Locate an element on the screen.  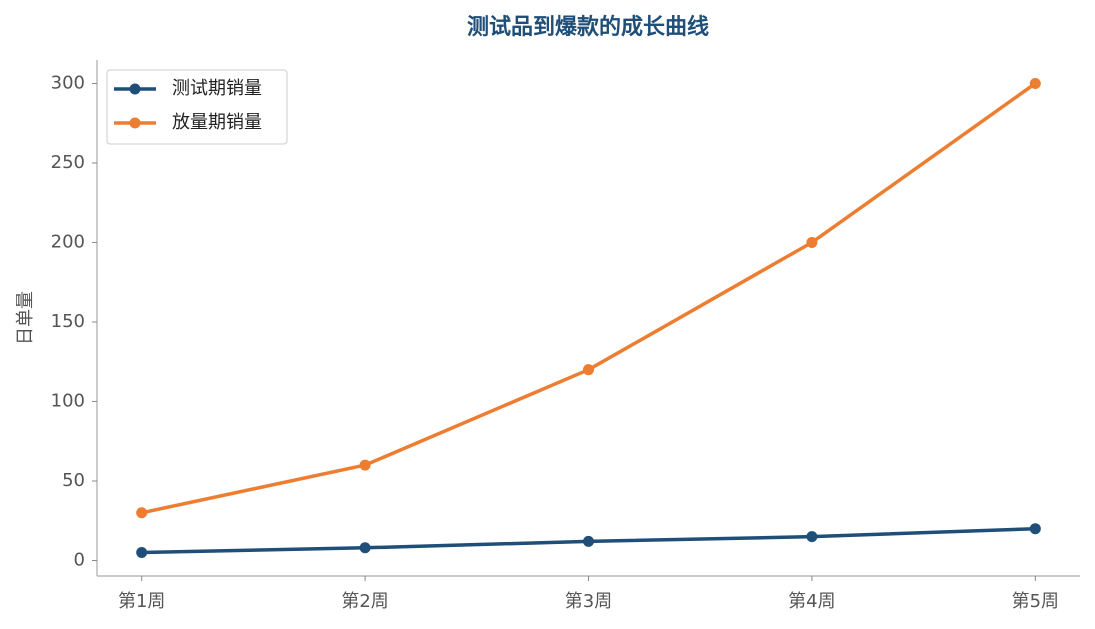
y-tick-label: 100 is located at coordinates (68, 400).